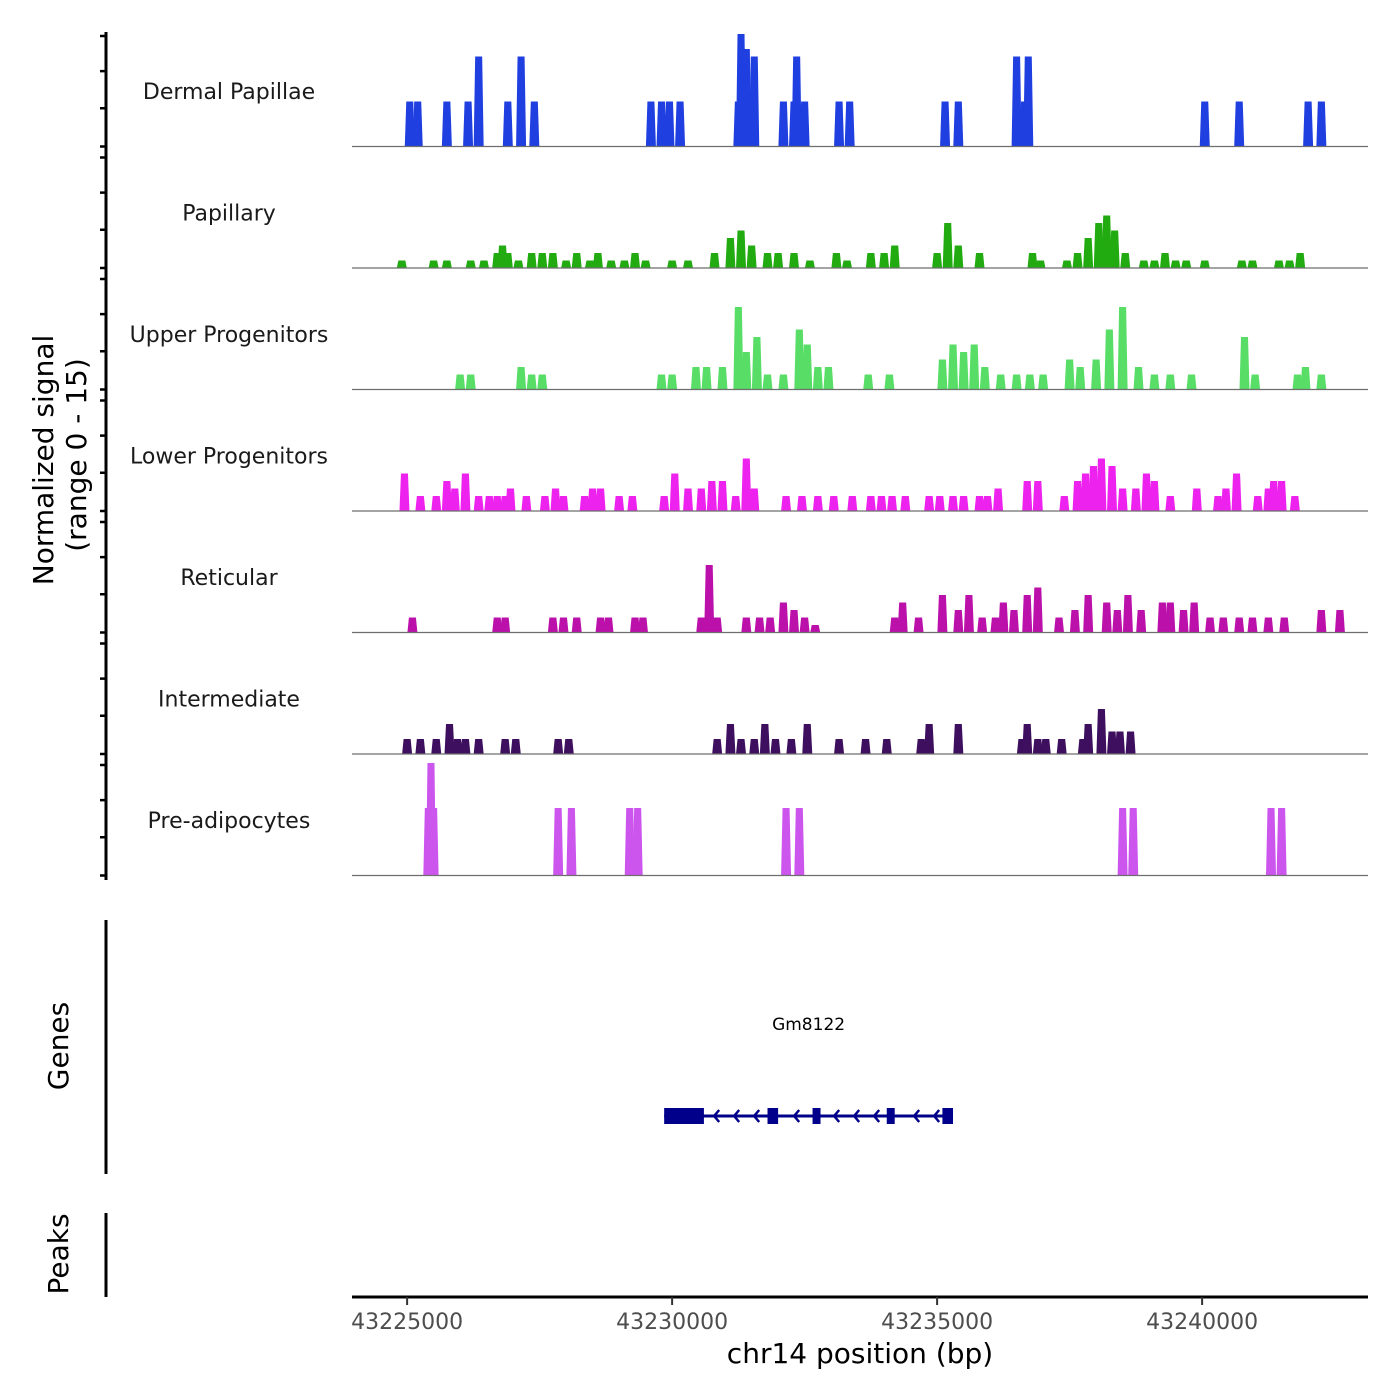  Describe the element at coordinates (229, 214) in the screenshot. I see `track-label: Papillary` at that location.